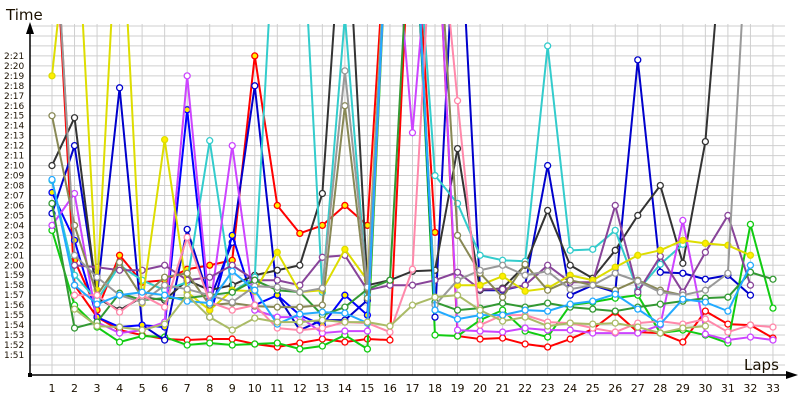 This screenshot has width=800, height=400. Describe the element at coordinates (14, 306) in the screenshot. I see `y-tick-label: 1:56` at that location.